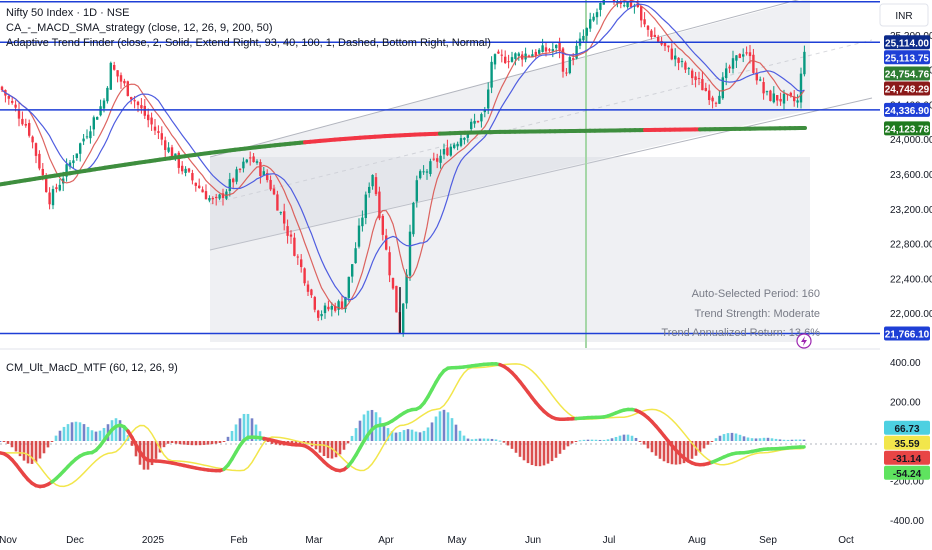 This screenshot has height=550, width=932. What do you see at coordinates (911, 175) in the screenshot?
I see `price-tick-label: 23,600.00` at bounding box center [911, 175].